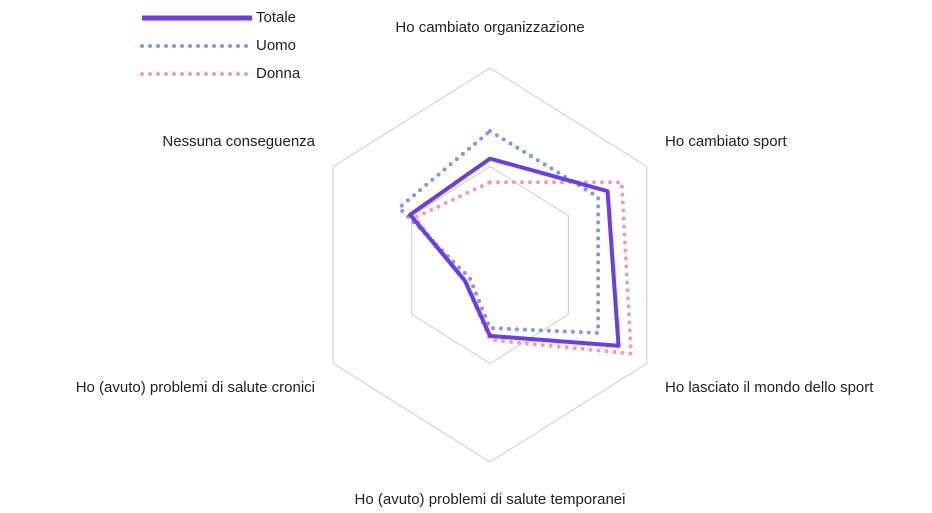 This screenshot has height=513, width=932. What do you see at coordinates (489, 27) in the screenshot?
I see `axis-label: Ho cambiato organizzazione` at bounding box center [489, 27].